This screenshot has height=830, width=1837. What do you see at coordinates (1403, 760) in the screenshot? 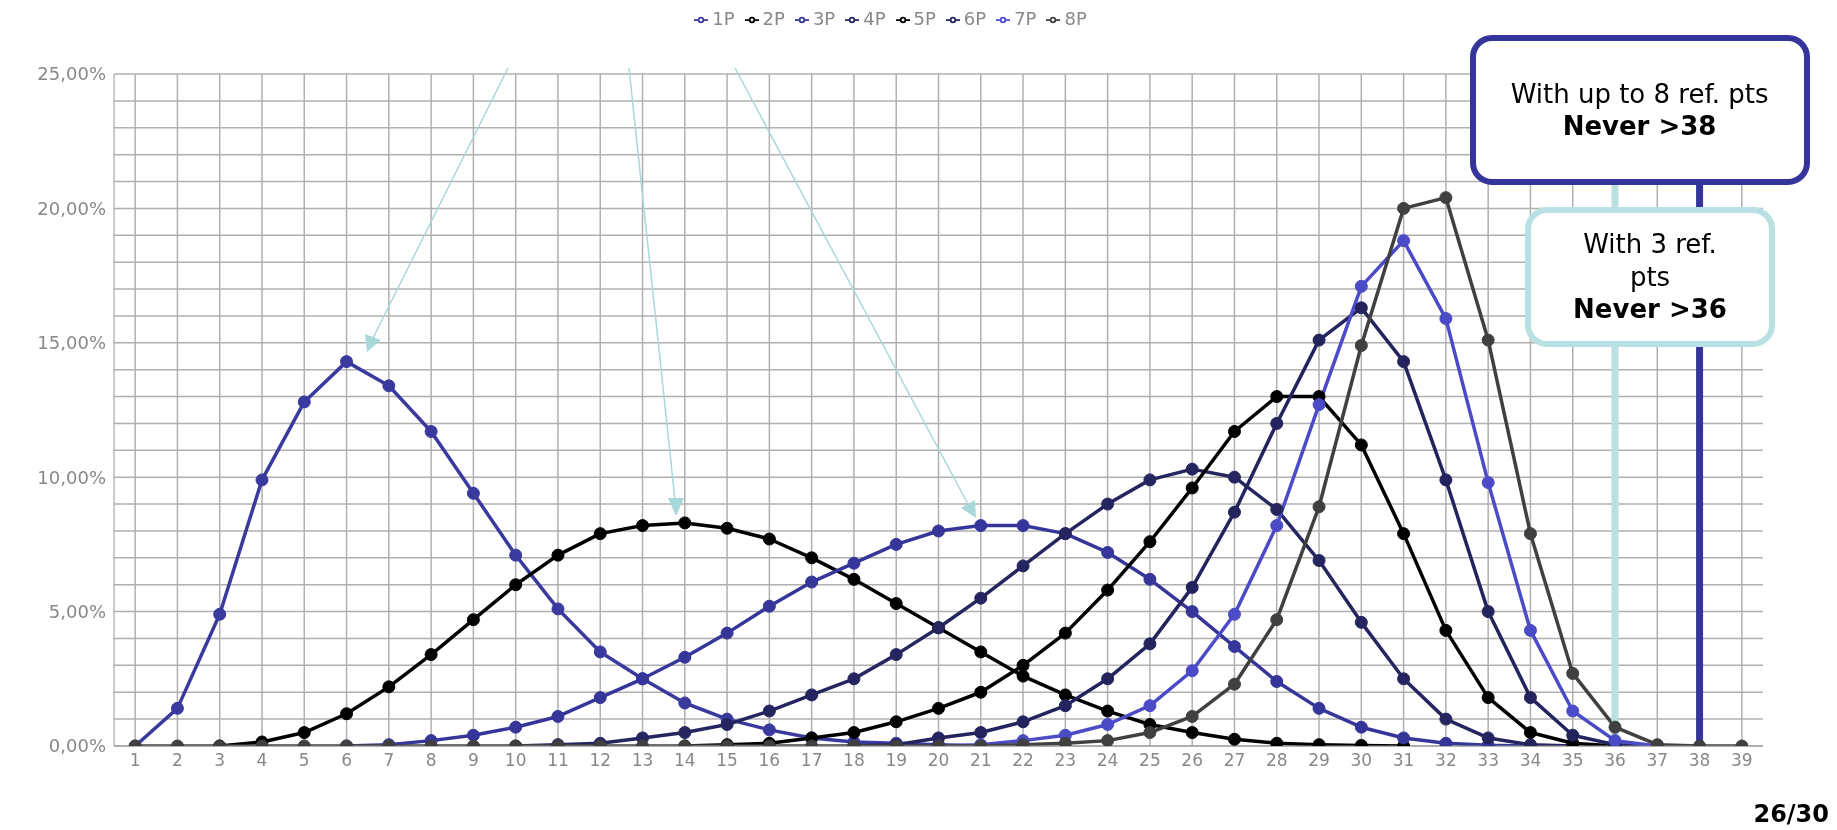
I see `x-tick-label: 31` at bounding box center [1403, 760].